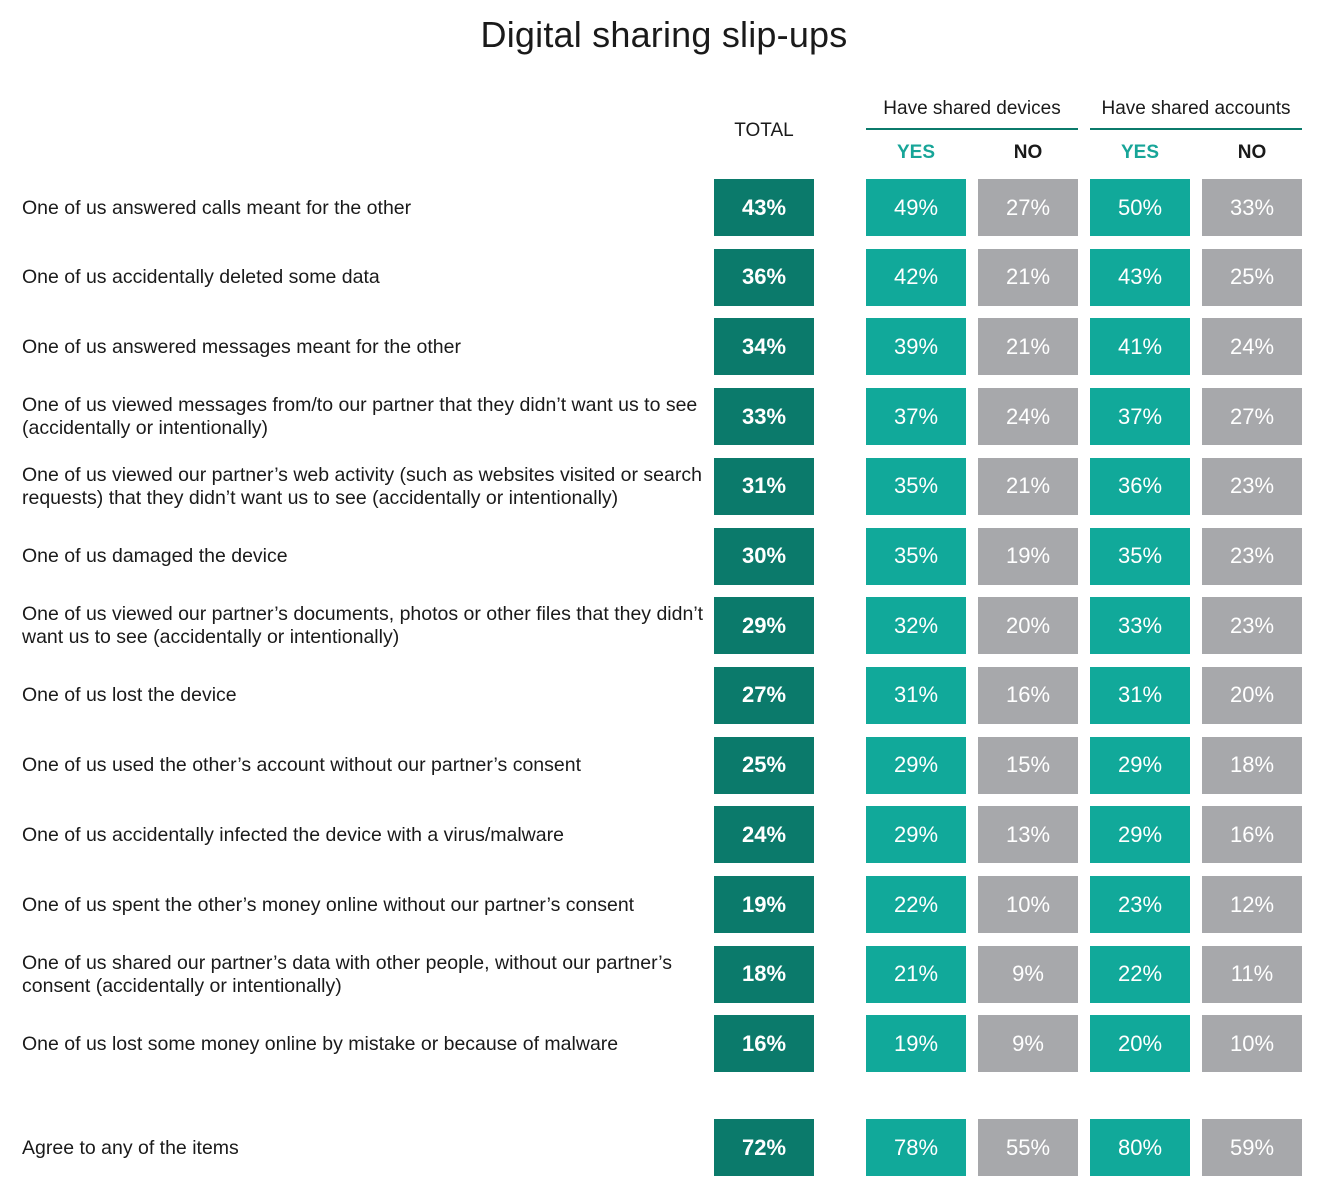 The image size is (1328, 1204). Describe the element at coordinates (972, 108) in the screenshot. I see `group-header-devices: Have shared devices` at that location.